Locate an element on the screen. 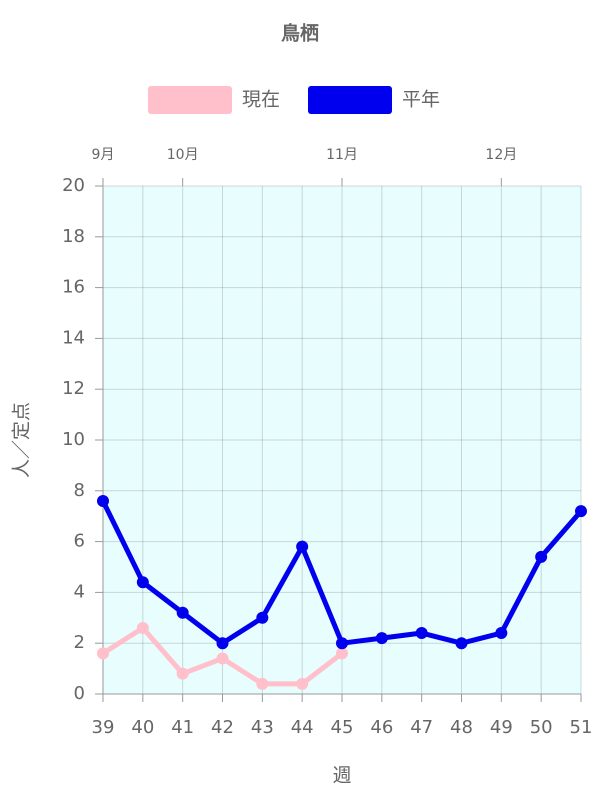  x-tick-label: 44 is located at coordinates (302, 727).